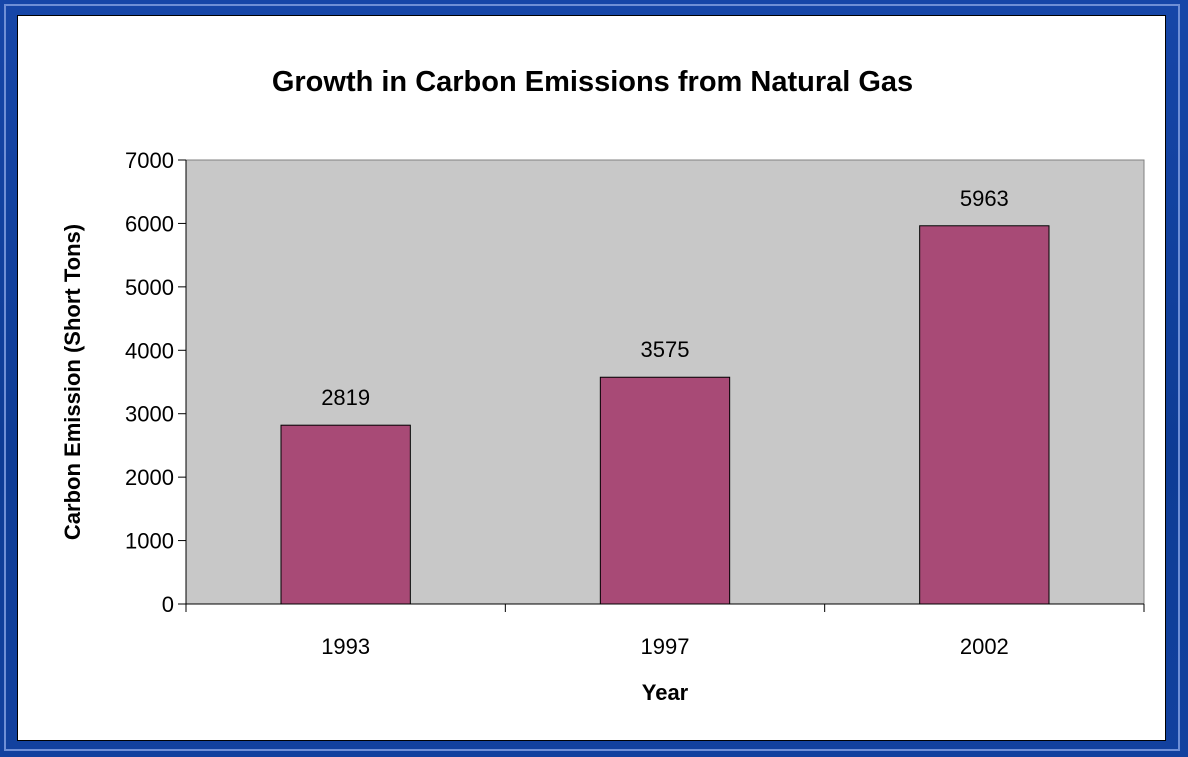  Describe the element at coordinates (665, 692) in the screenshot. I see `x-axis-title: Year` at that location.